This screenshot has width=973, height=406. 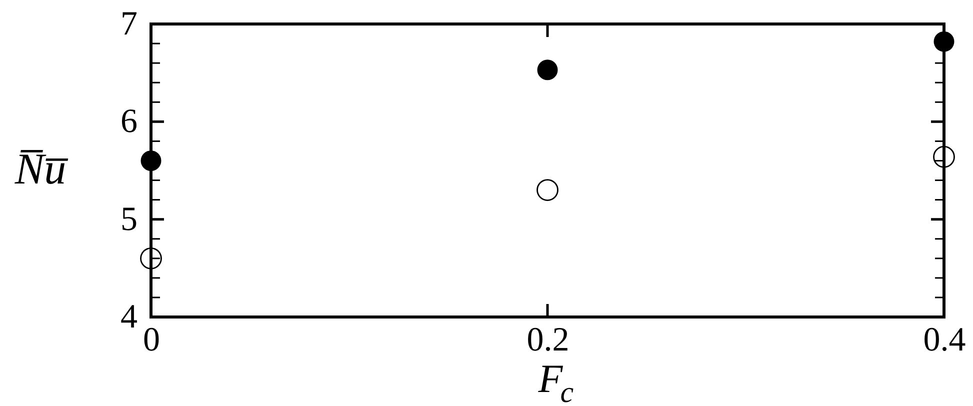 I want to click on y-tick-label: 6, so click(x=129, y=121).